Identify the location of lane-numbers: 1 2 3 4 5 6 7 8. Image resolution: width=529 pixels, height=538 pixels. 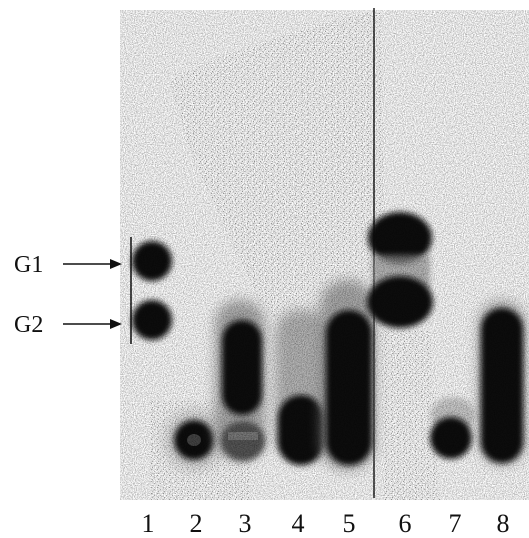
(326, 523).